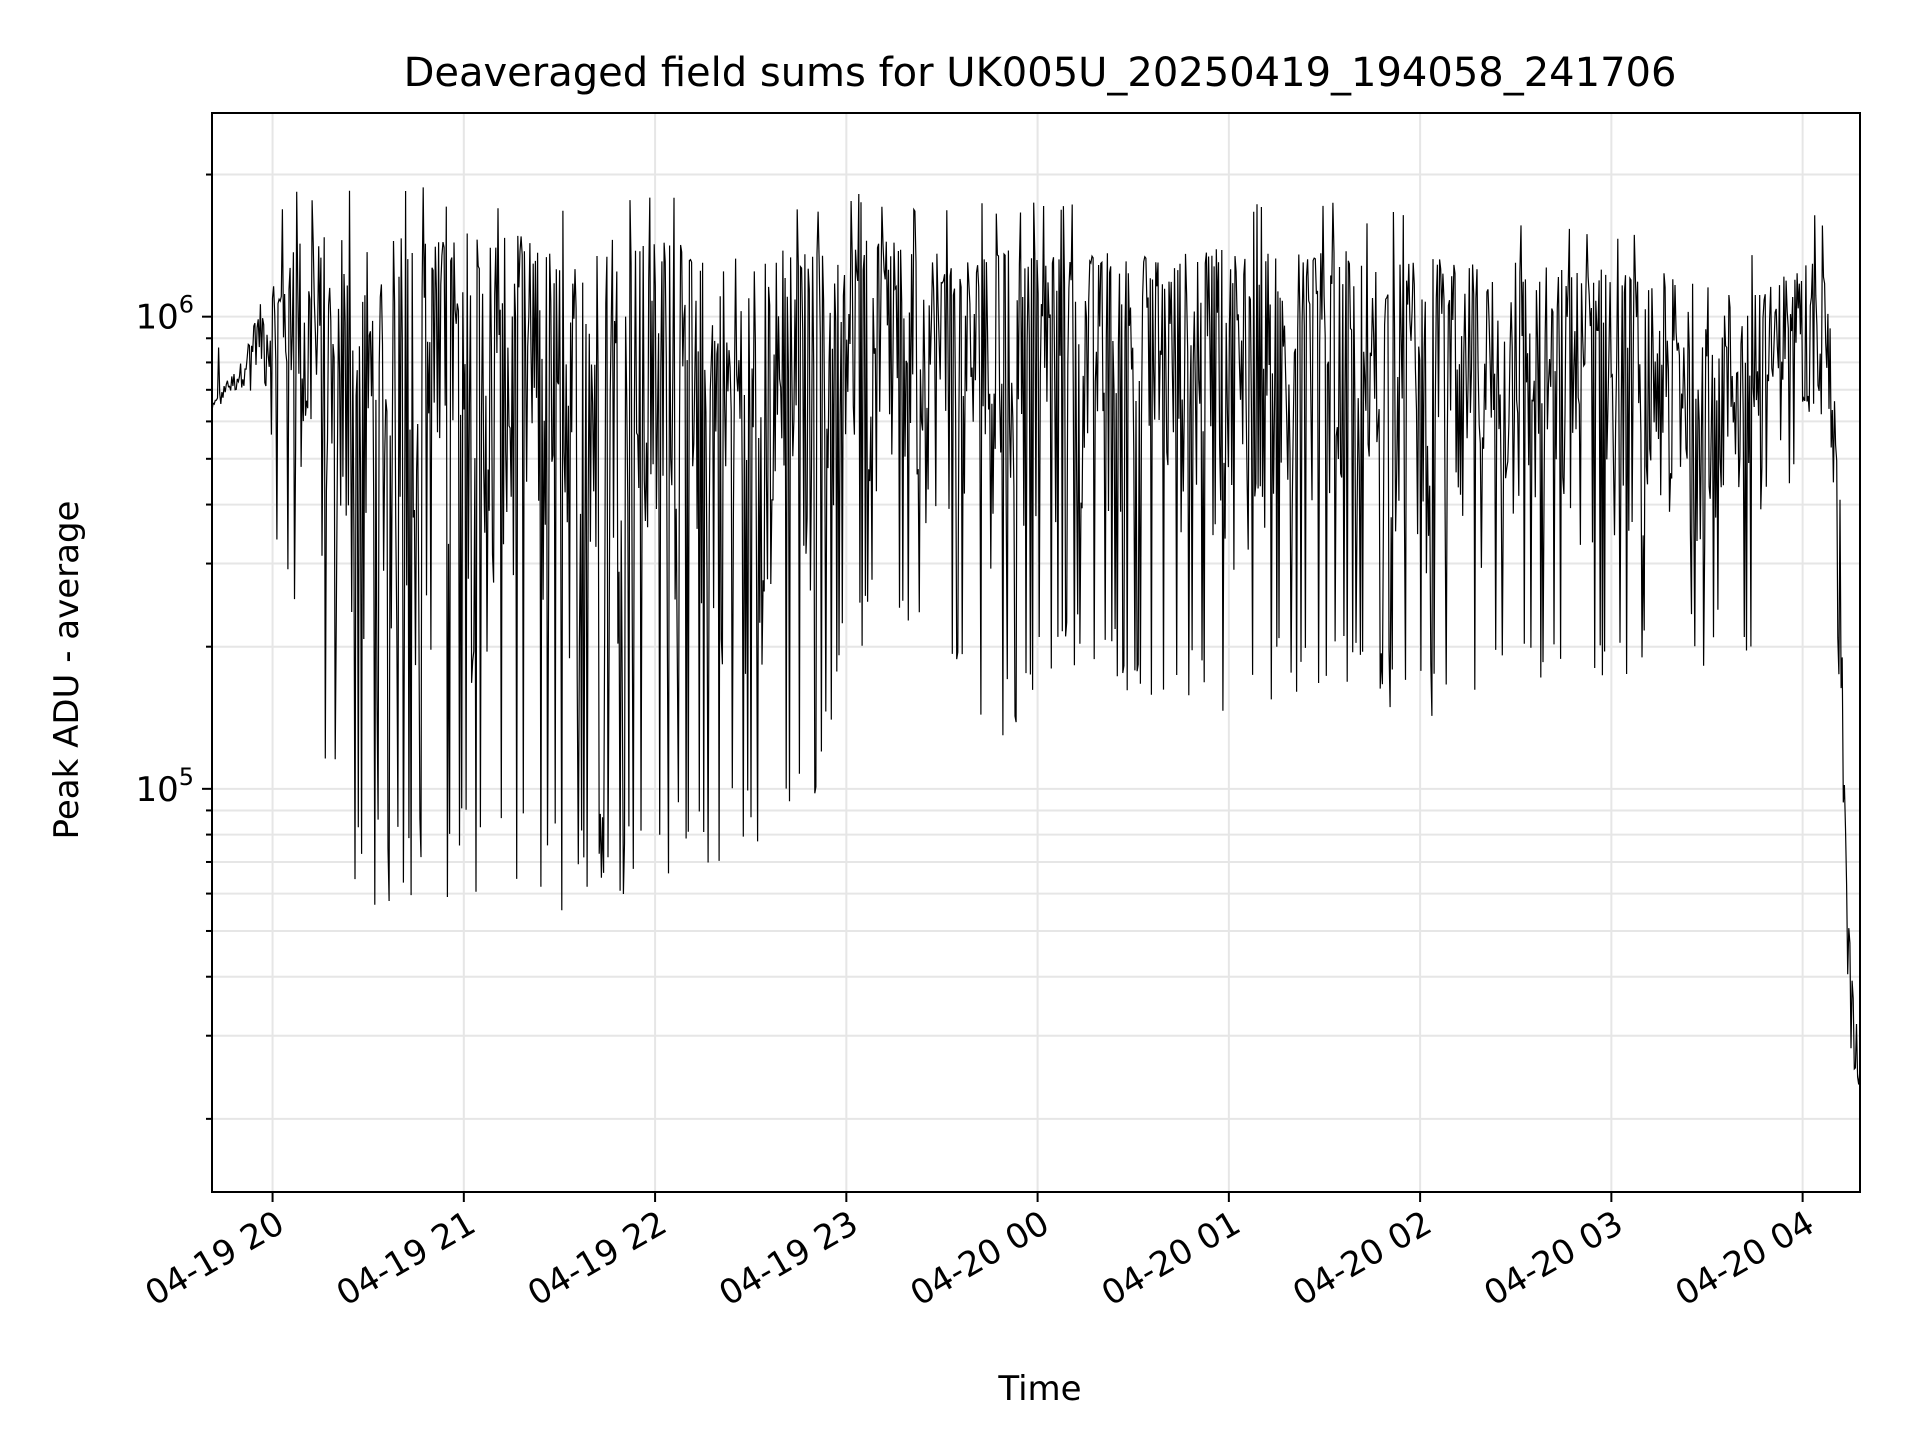 The height and width of the screenshot is (1440, 1920). Describe the element at coordinates (186, 777) in the screenshot. I see `y-tick-exponent: 5` at that location.